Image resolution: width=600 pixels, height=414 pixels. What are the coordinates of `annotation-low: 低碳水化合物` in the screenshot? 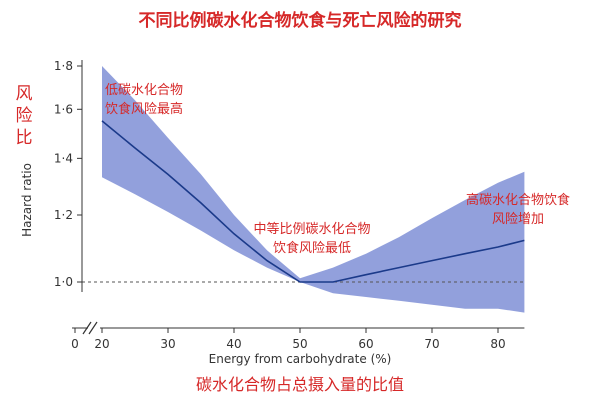 It's located at (144, 90).